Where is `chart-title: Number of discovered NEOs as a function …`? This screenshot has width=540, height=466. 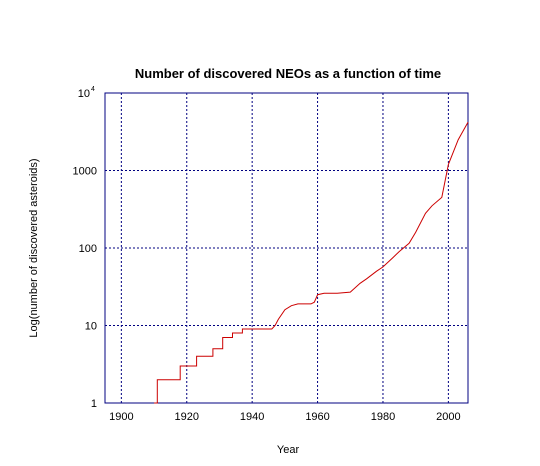 chart-title: Number of discovered NEOs as a function … is located at coordinates (288, 73).